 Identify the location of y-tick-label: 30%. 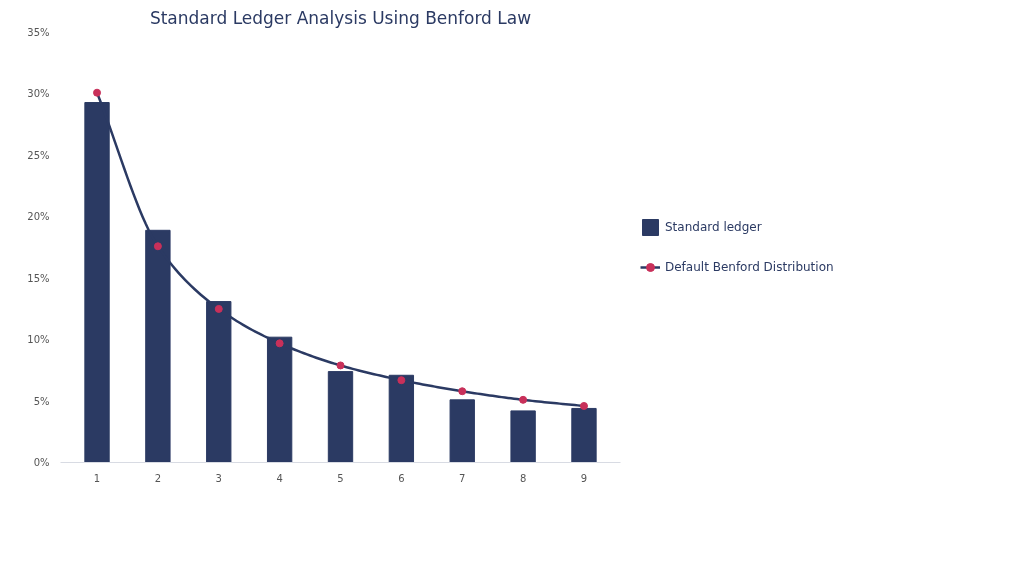
(38, 94).